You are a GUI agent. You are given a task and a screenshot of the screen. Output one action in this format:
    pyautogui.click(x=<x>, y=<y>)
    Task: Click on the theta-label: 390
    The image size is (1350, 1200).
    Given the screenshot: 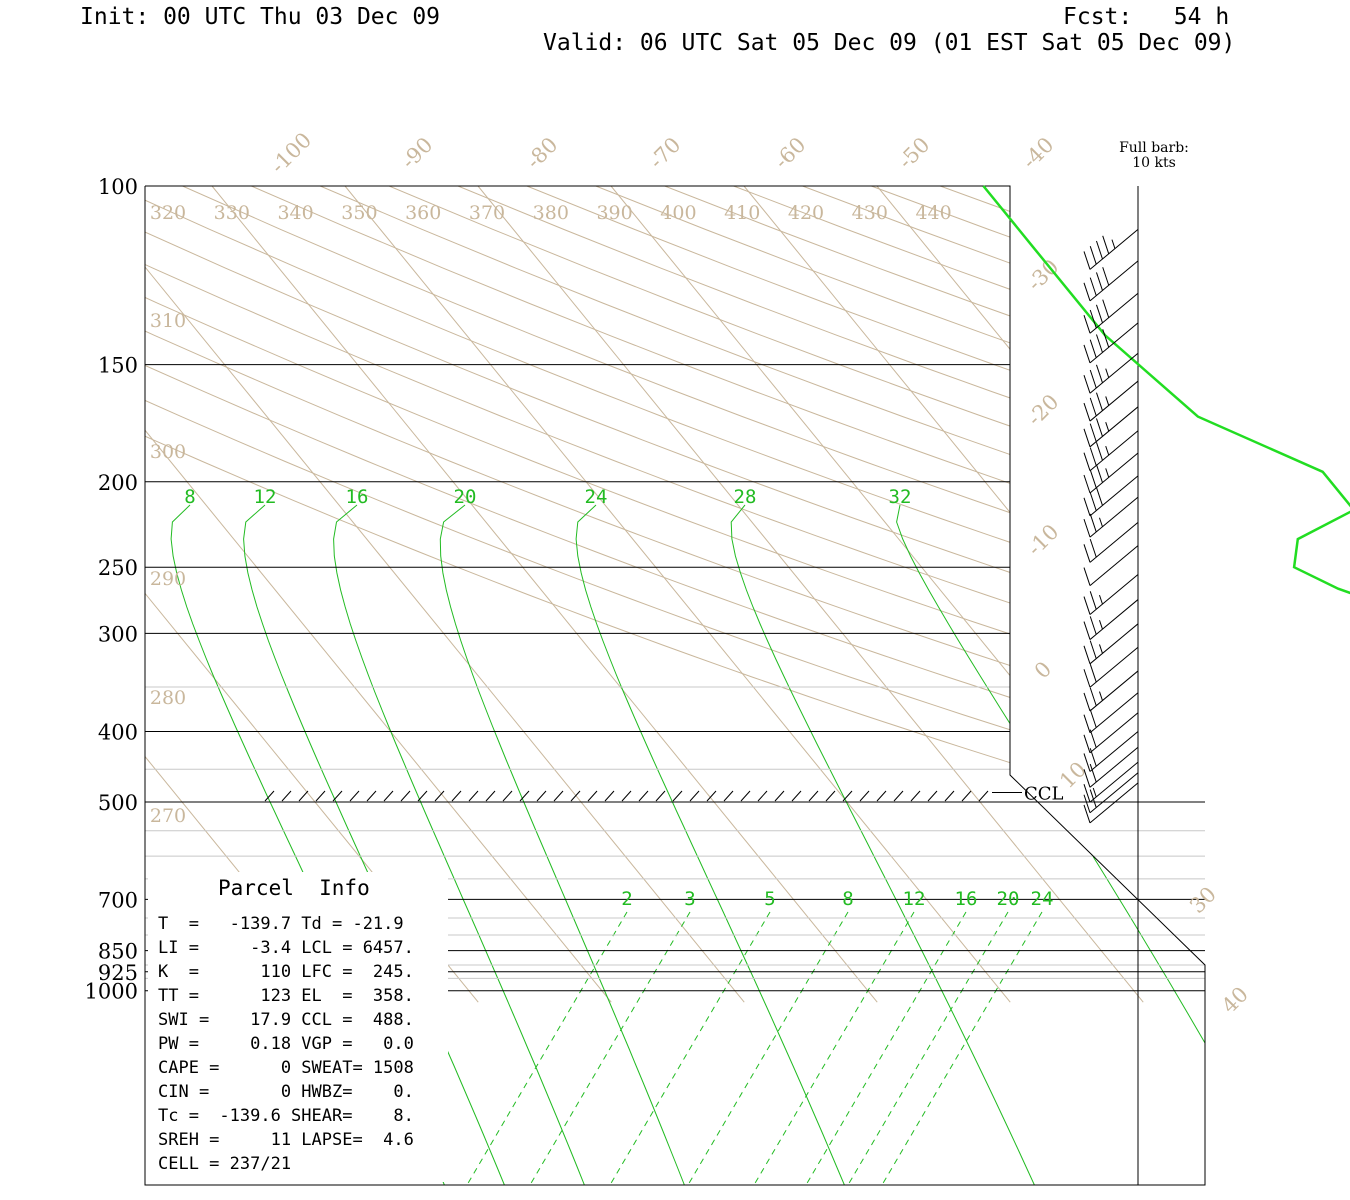 What is the action you would take?
    pyautogui.click(x=614, y=213)
    